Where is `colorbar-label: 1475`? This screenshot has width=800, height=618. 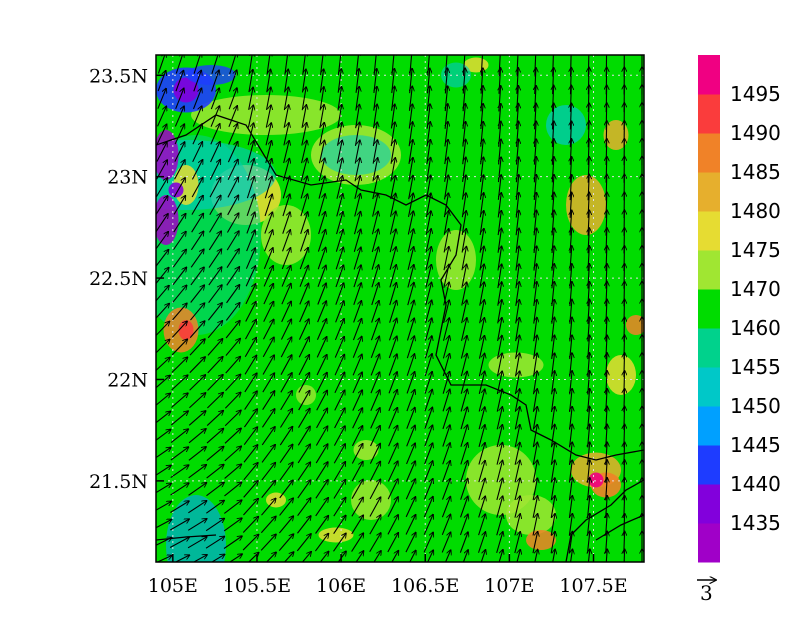 colorbar-label: 1475 is located at coordinates (755, 250).